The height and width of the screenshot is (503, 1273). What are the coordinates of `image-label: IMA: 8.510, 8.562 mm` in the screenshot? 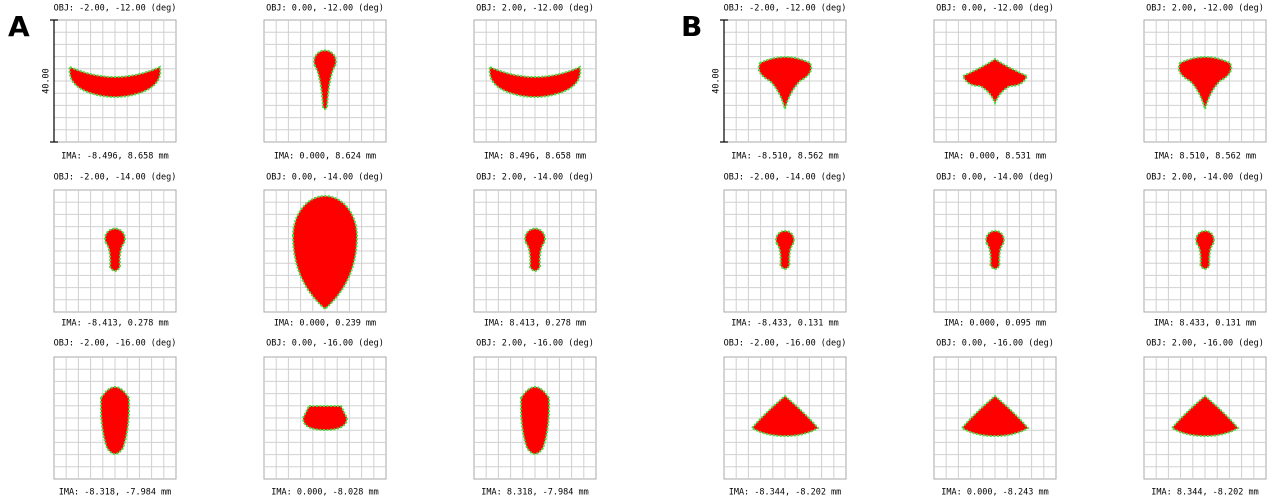 It's located at (1205, 157).